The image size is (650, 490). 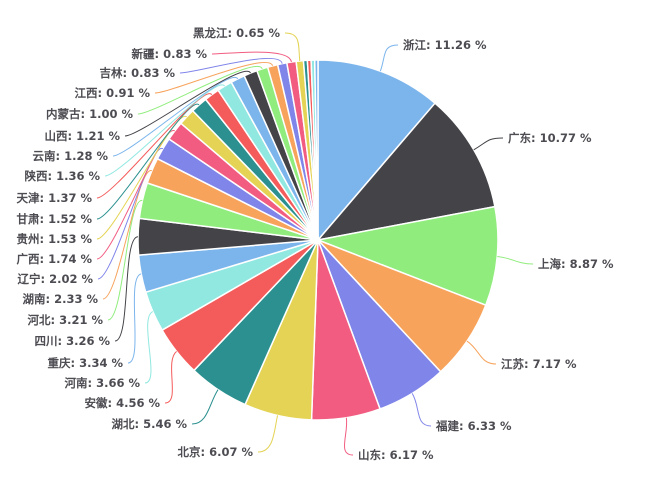 What do you see at coordinates (539, 364) in the screenshot?
I see `slice-label: 江苏: 7.17 %` at bounding box center [539, 364].